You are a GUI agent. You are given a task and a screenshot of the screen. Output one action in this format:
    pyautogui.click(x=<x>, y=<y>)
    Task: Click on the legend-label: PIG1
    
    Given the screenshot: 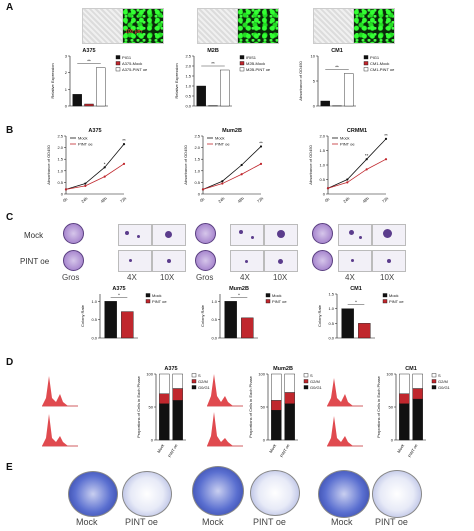 What is the action you would take?
    pyautogui.click(x=375, y=57)
    